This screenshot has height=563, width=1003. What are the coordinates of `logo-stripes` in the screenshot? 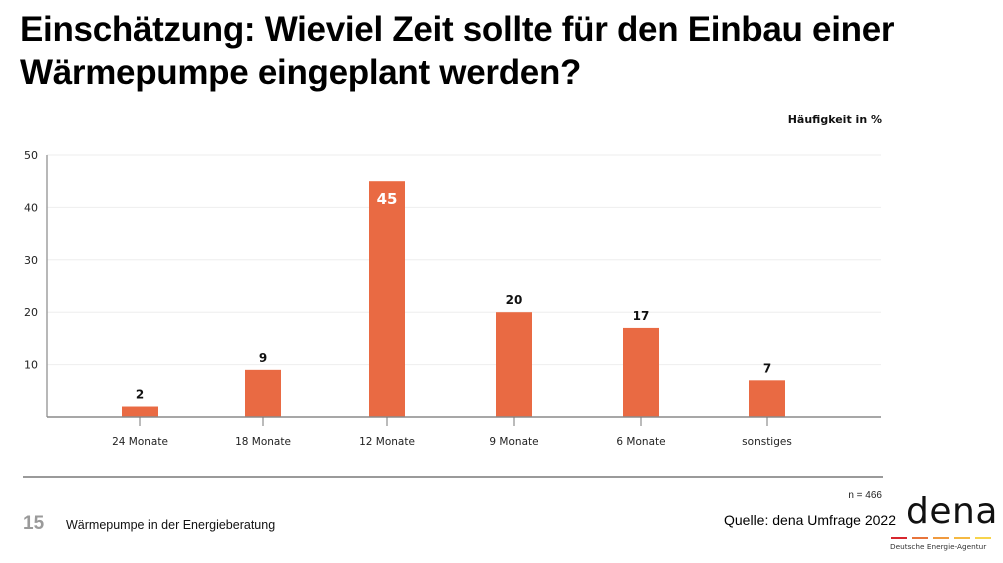 It's located at (941, 538).